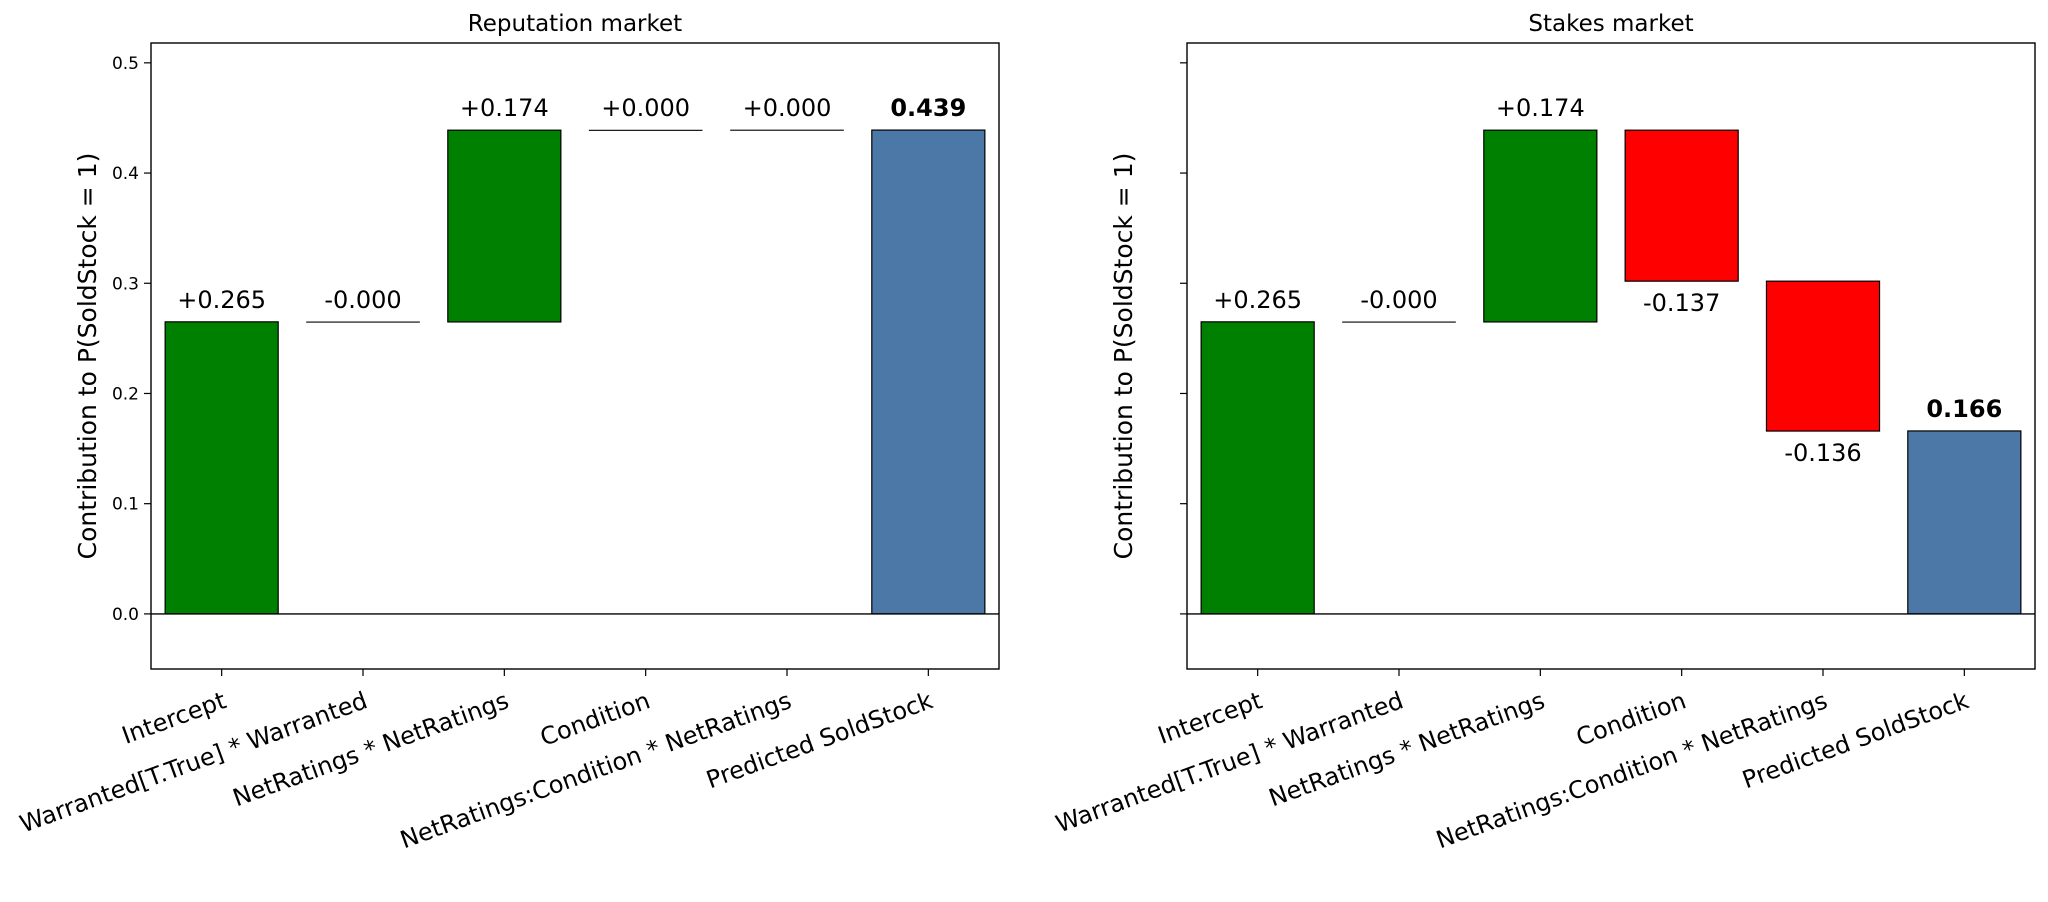 The image size is (2048, 902). Describe the element at coordinates (125, 615) in the screenshot. I see `y-tick-label: 0.0` at that location.